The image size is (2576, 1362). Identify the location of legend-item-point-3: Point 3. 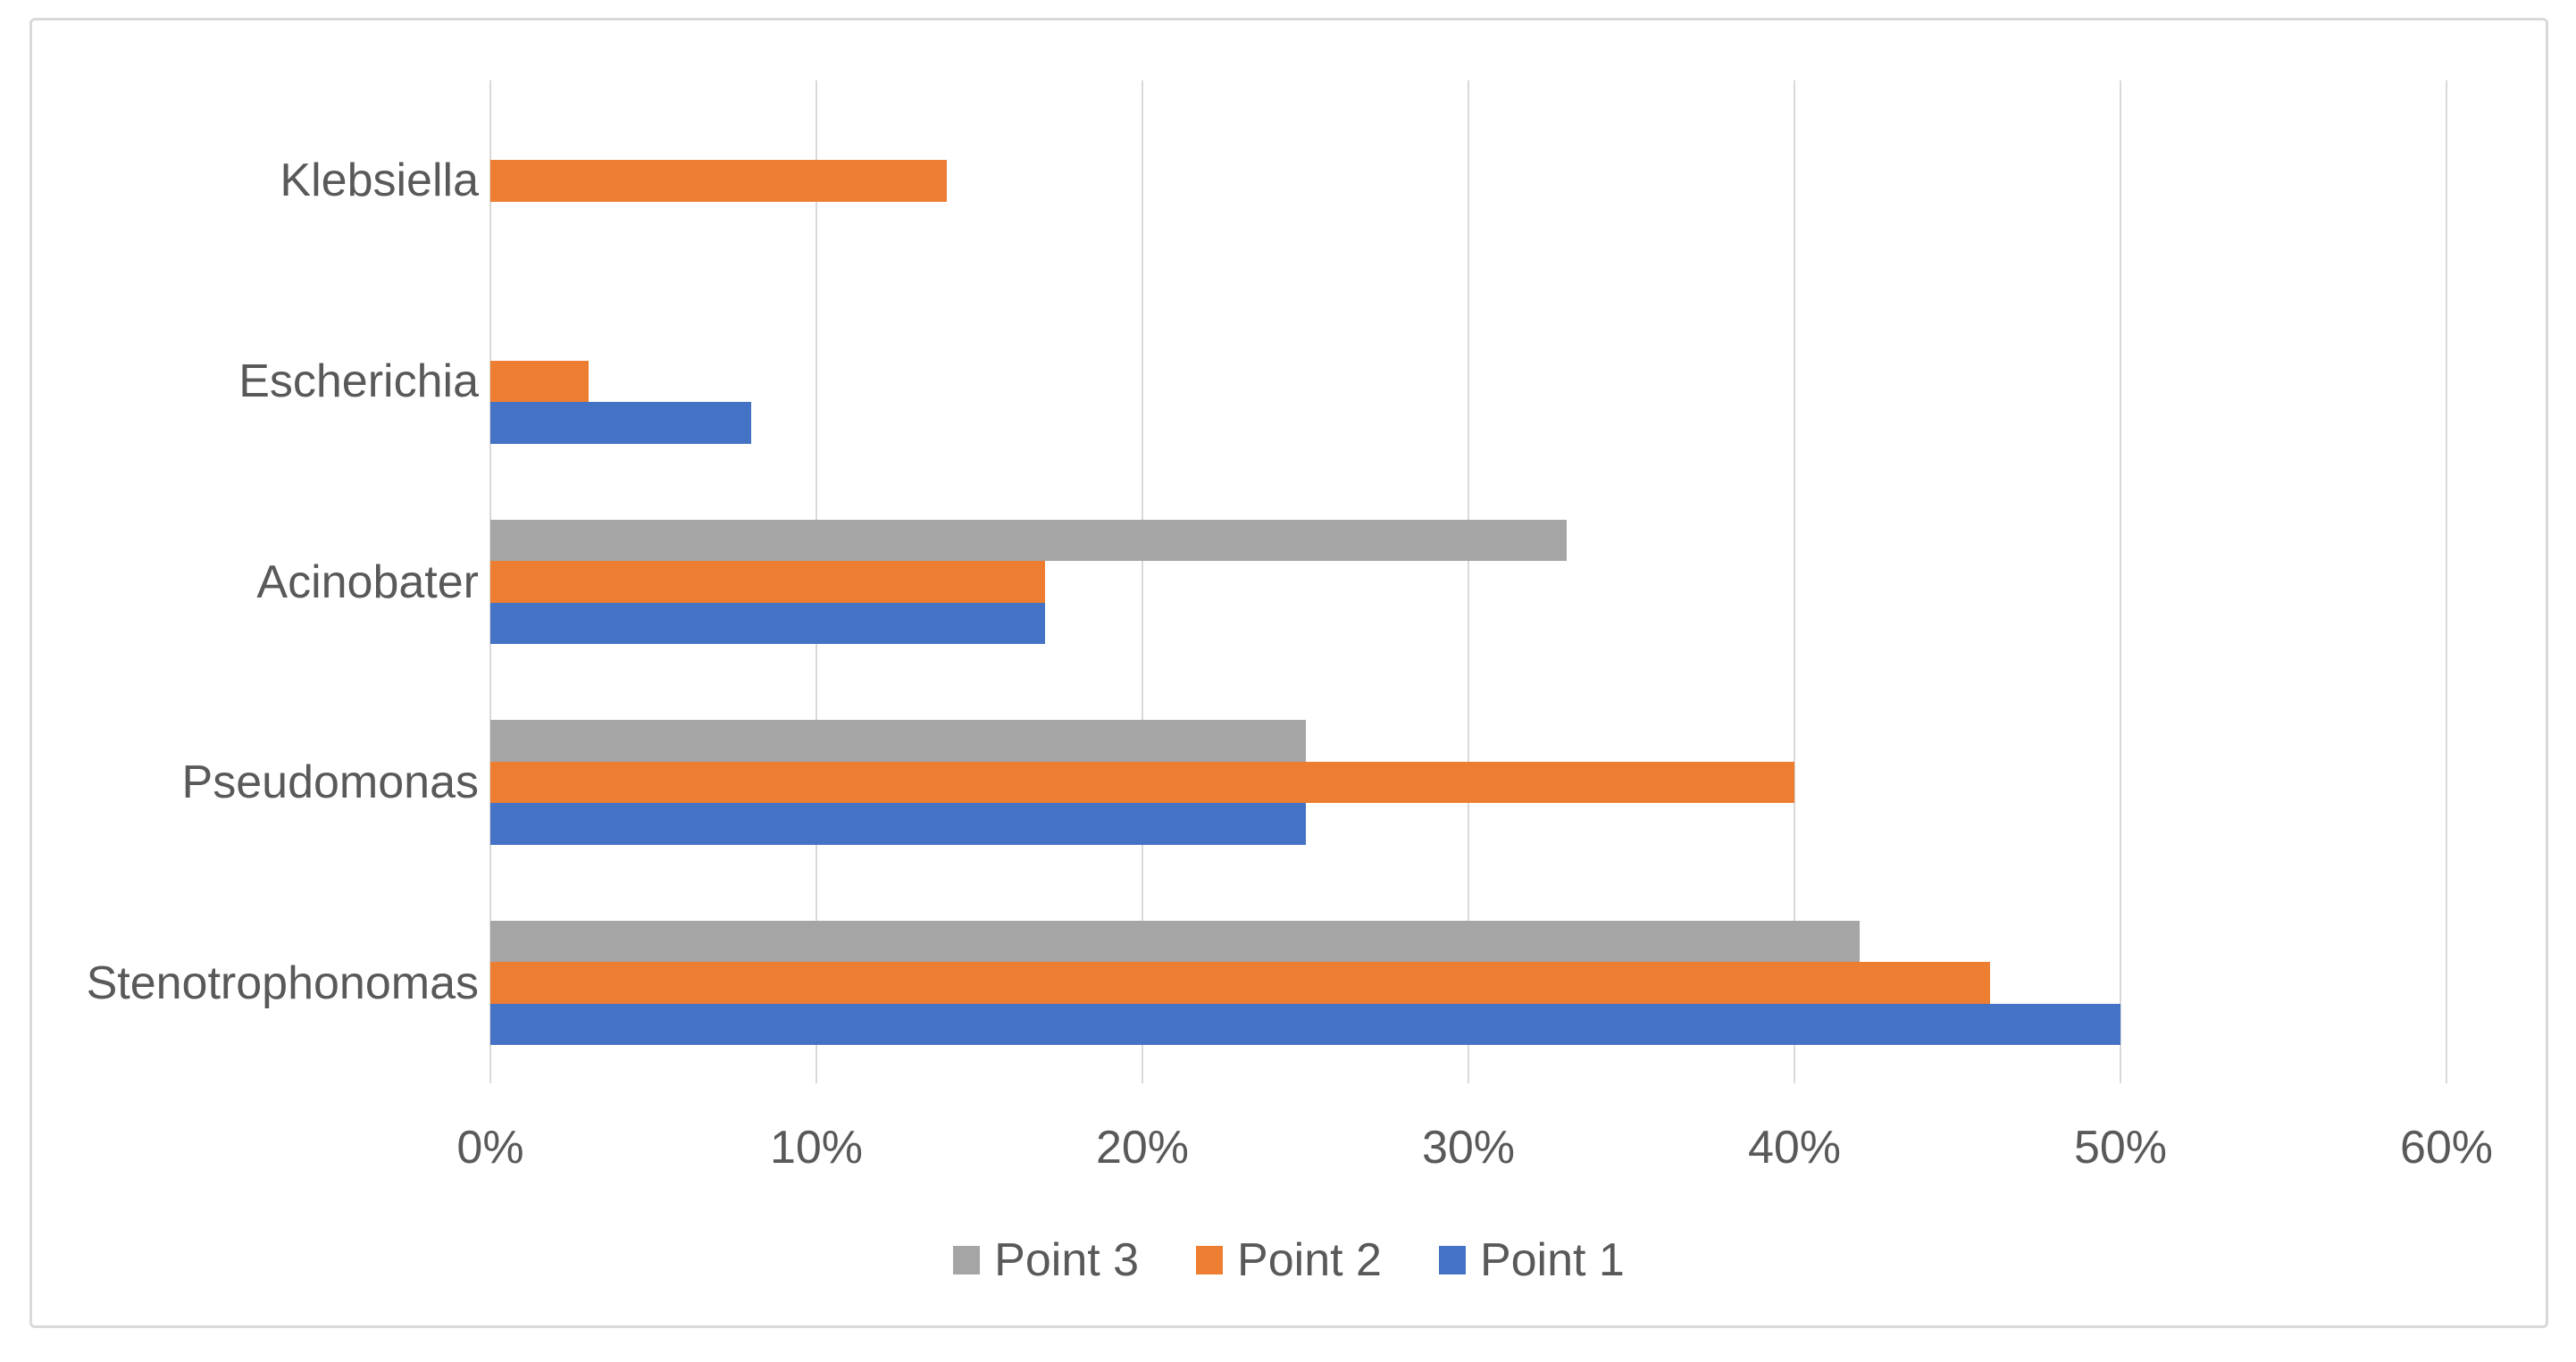
(1046, 1260).